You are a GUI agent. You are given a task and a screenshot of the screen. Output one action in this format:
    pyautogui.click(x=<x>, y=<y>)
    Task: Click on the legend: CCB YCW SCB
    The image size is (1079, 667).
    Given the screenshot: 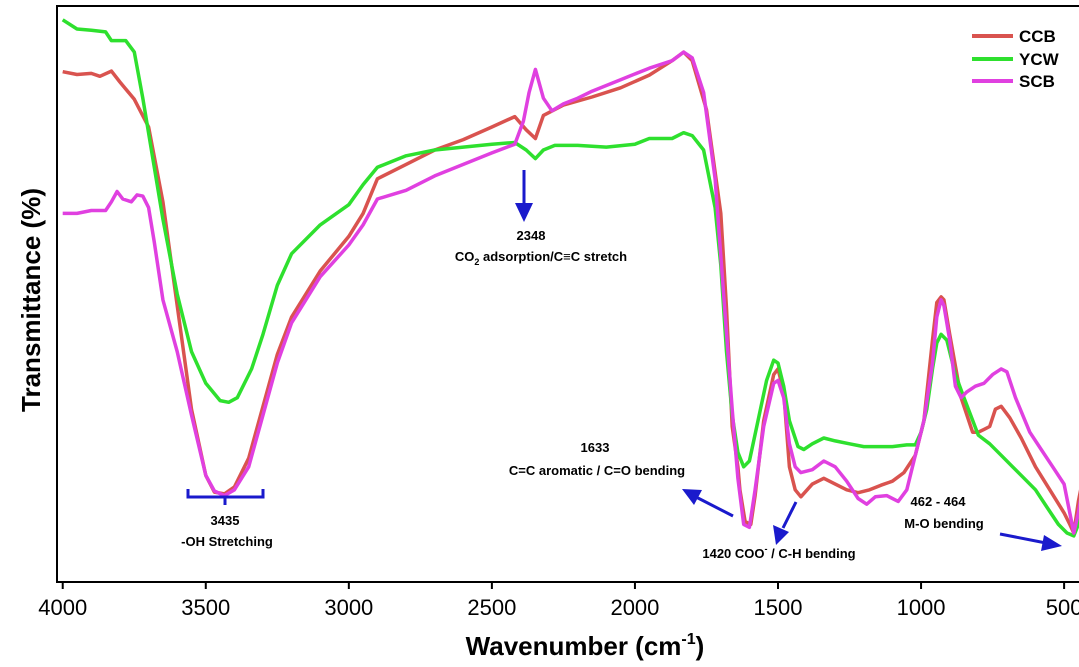 What is the action you would take?
    pyautogui.click(x=1016, y=59)
    